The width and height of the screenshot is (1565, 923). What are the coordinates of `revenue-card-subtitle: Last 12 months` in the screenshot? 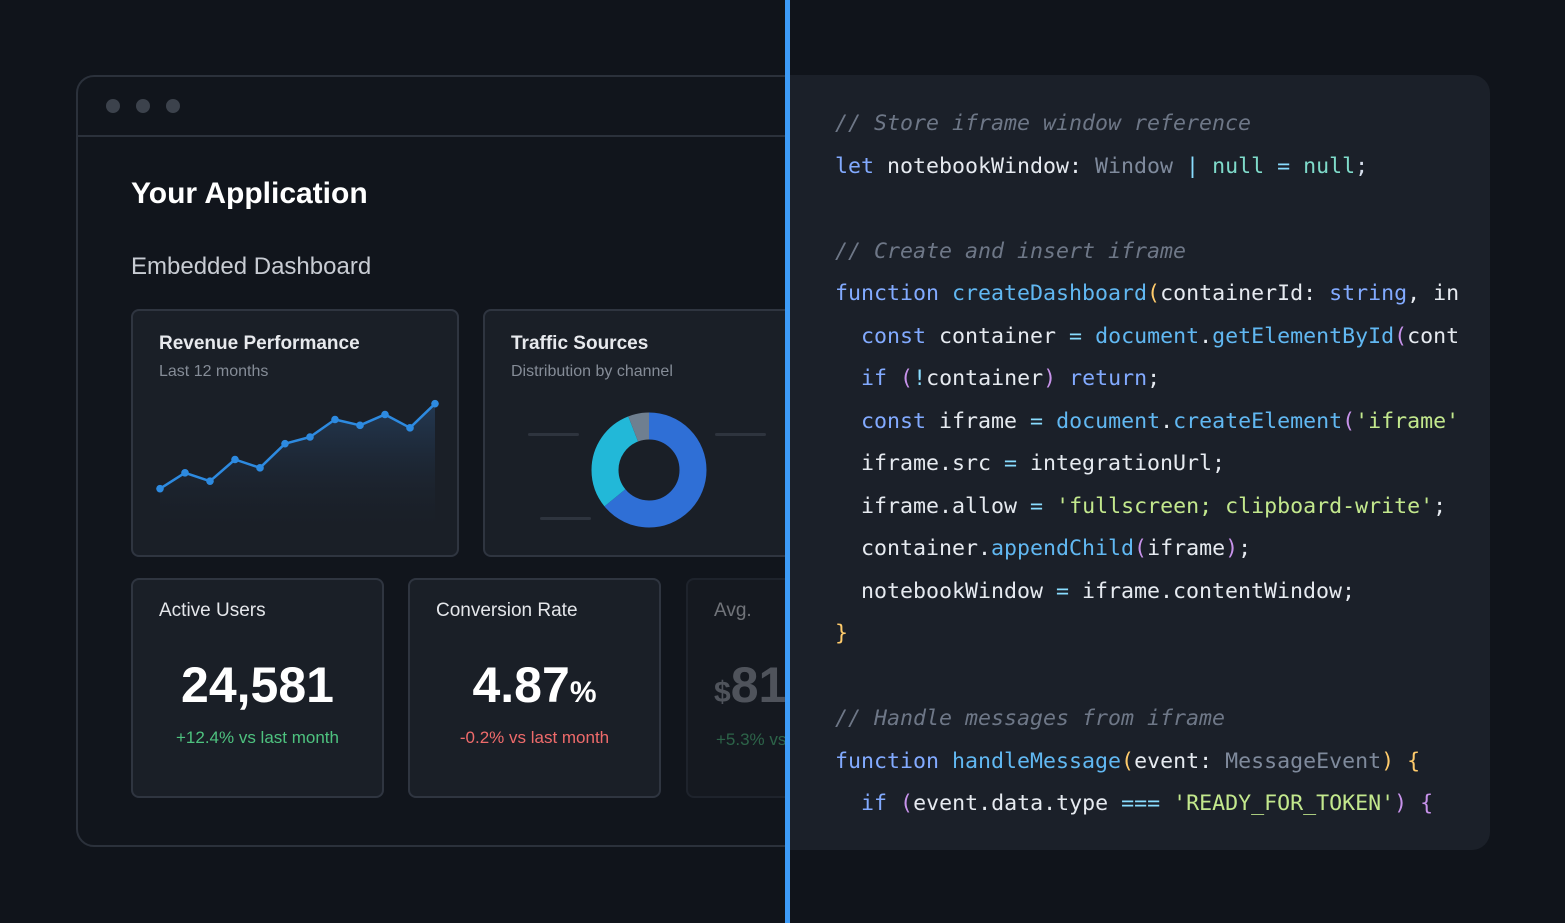 It's located at (214, 371).